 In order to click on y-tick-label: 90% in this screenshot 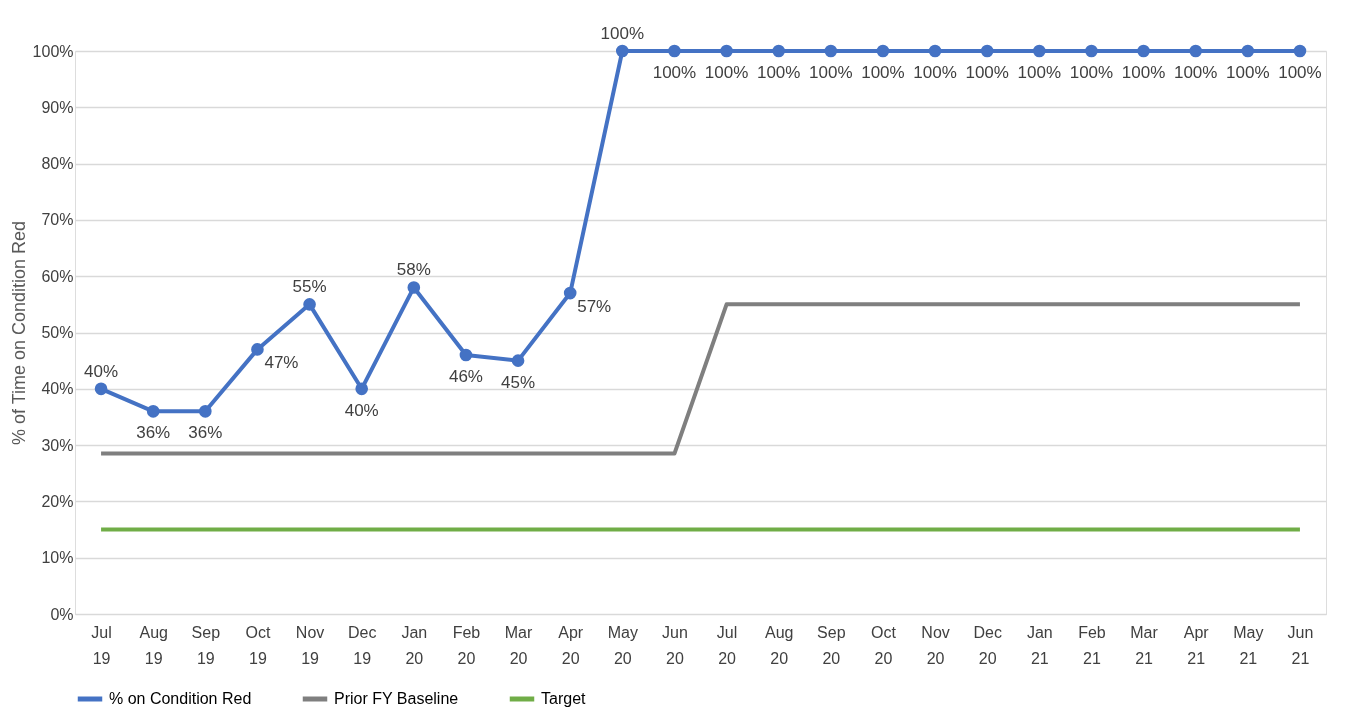, I will do `click(57, 107)`.